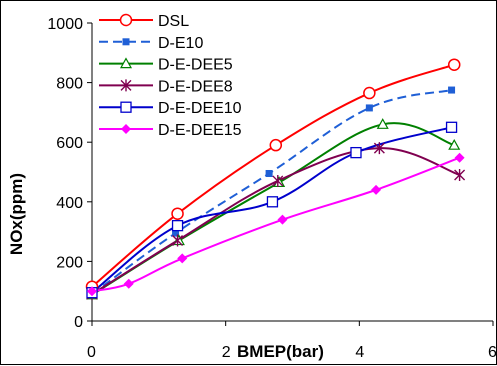  What do you see at coordinates (180, 43) in the screenshot?
I see `legend-label: D-E10` at bounding box center [180, 43].